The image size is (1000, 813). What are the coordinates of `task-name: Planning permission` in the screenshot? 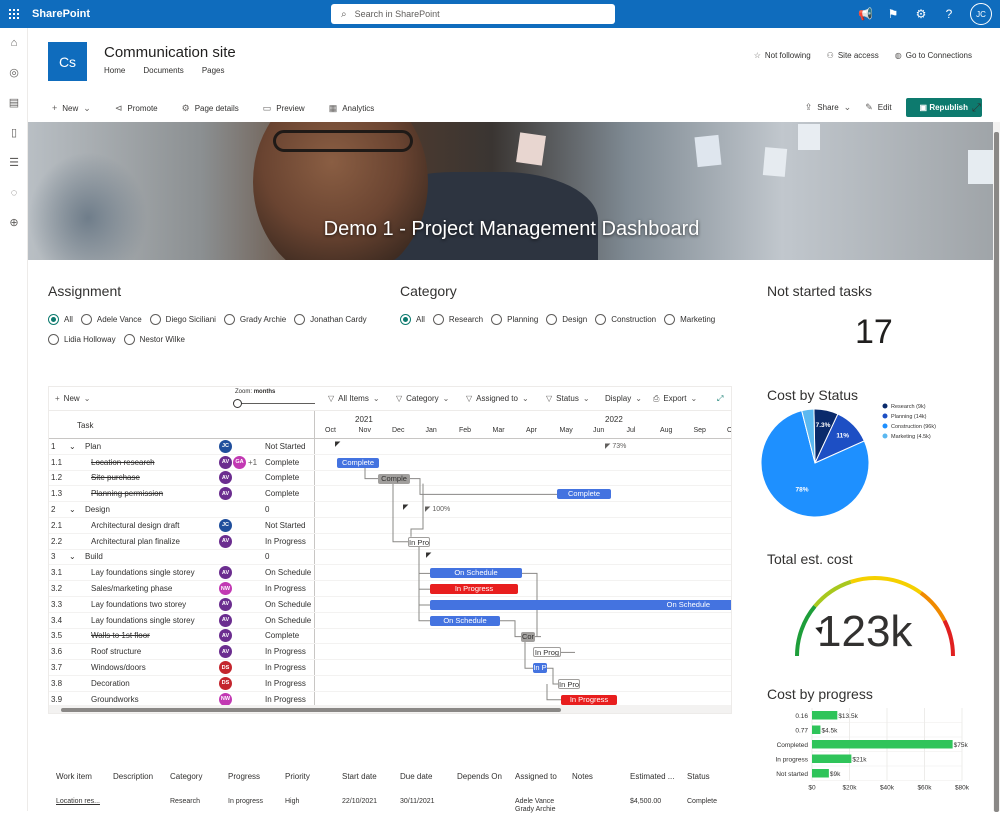 It's located at (127, 494).